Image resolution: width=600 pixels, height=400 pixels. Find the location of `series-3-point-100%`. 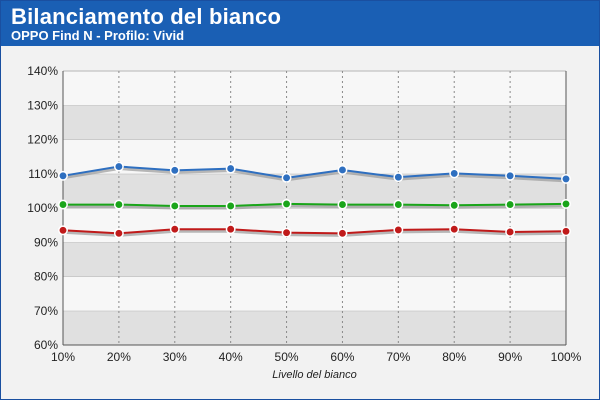

series-3-point-100% is located at coordinates (566, 231).